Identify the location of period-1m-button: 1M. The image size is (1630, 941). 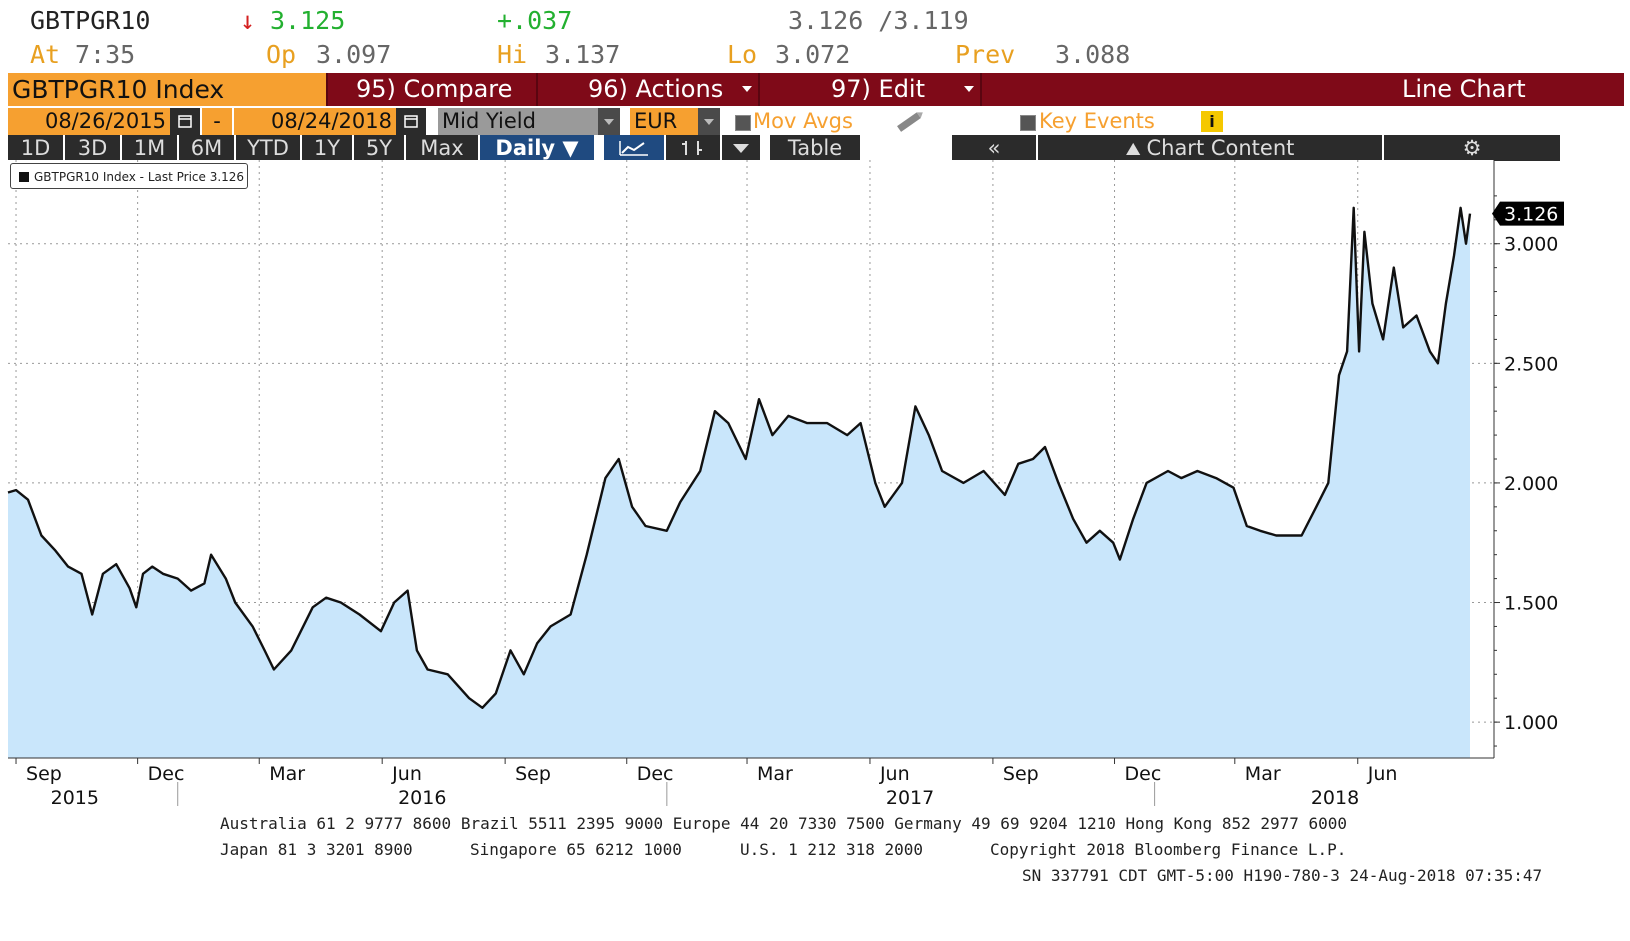
(149, 148).